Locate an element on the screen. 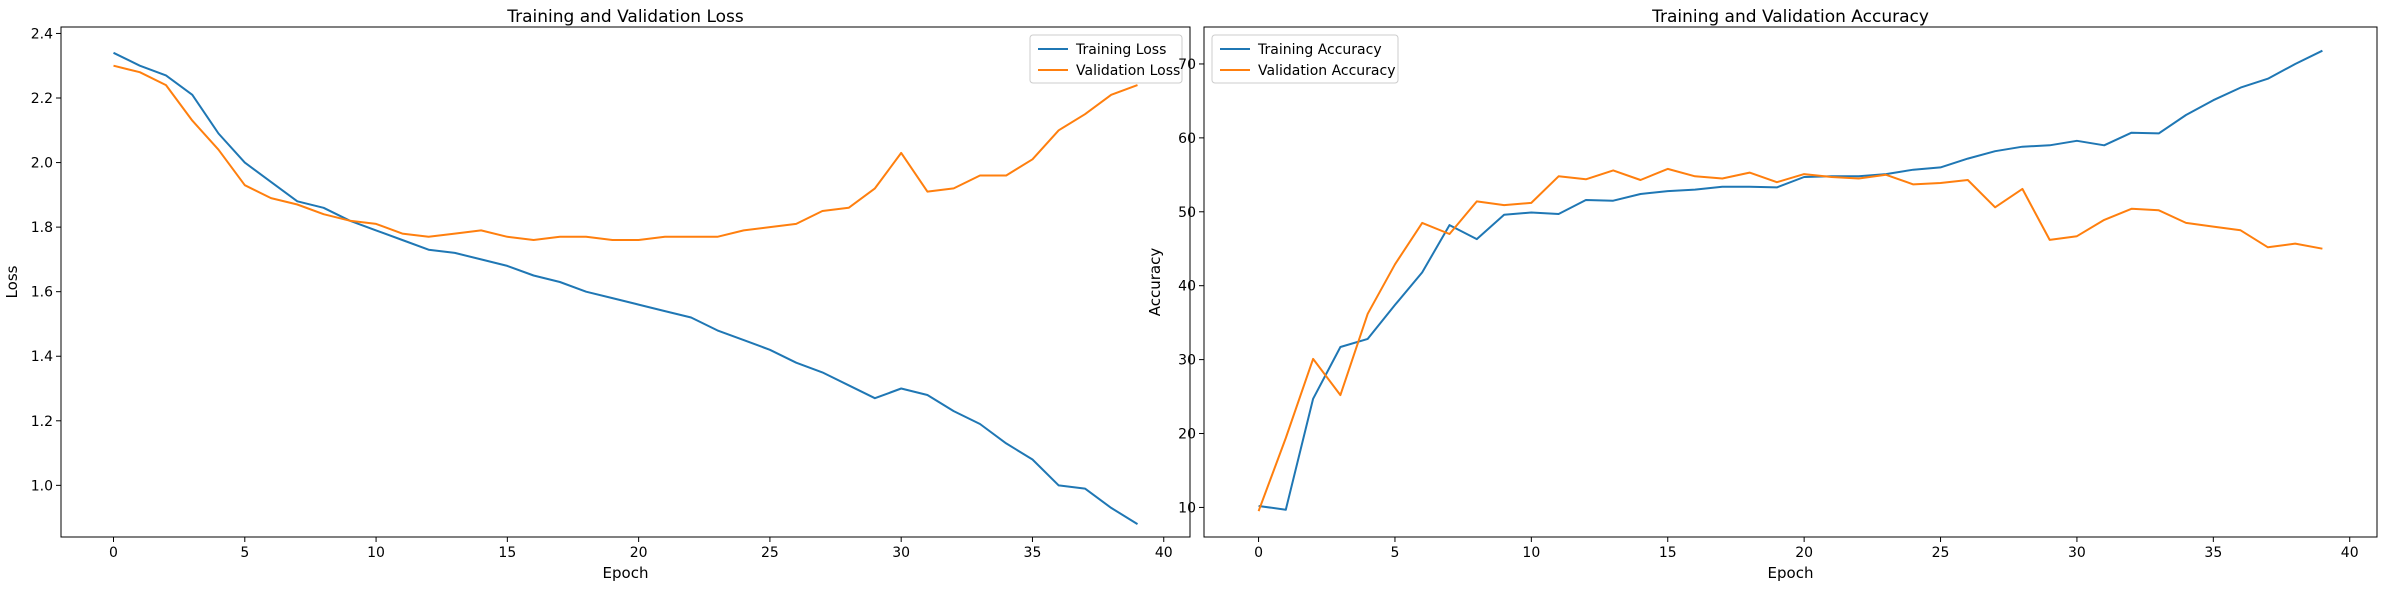 This screenshot has height=590, width=2390. accuracy-x-tick-label: 30 is located at coordinates (2077, 553).